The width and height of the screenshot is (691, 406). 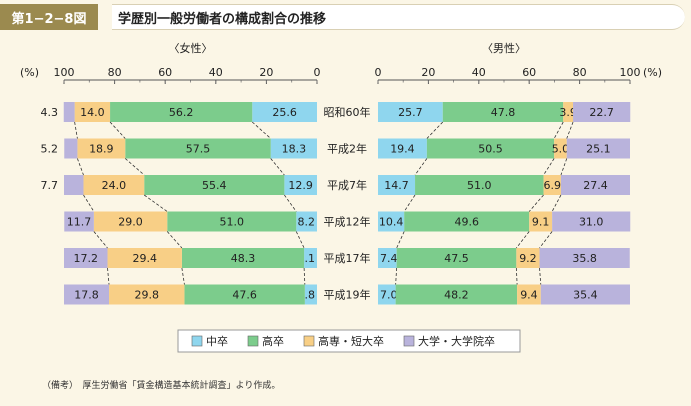 I want to click on female-data-label: 18.9, so click(x=101, y=149).